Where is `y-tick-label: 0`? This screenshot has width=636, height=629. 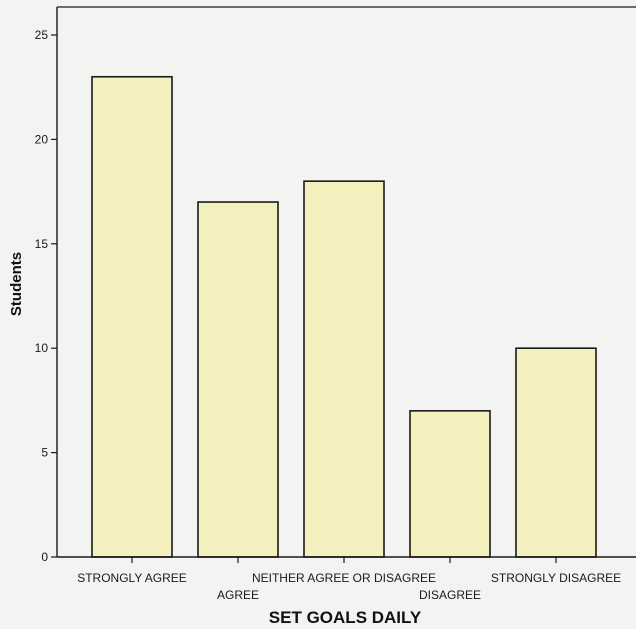 y-tick-label: 0 is located at coordinates (44, 557).